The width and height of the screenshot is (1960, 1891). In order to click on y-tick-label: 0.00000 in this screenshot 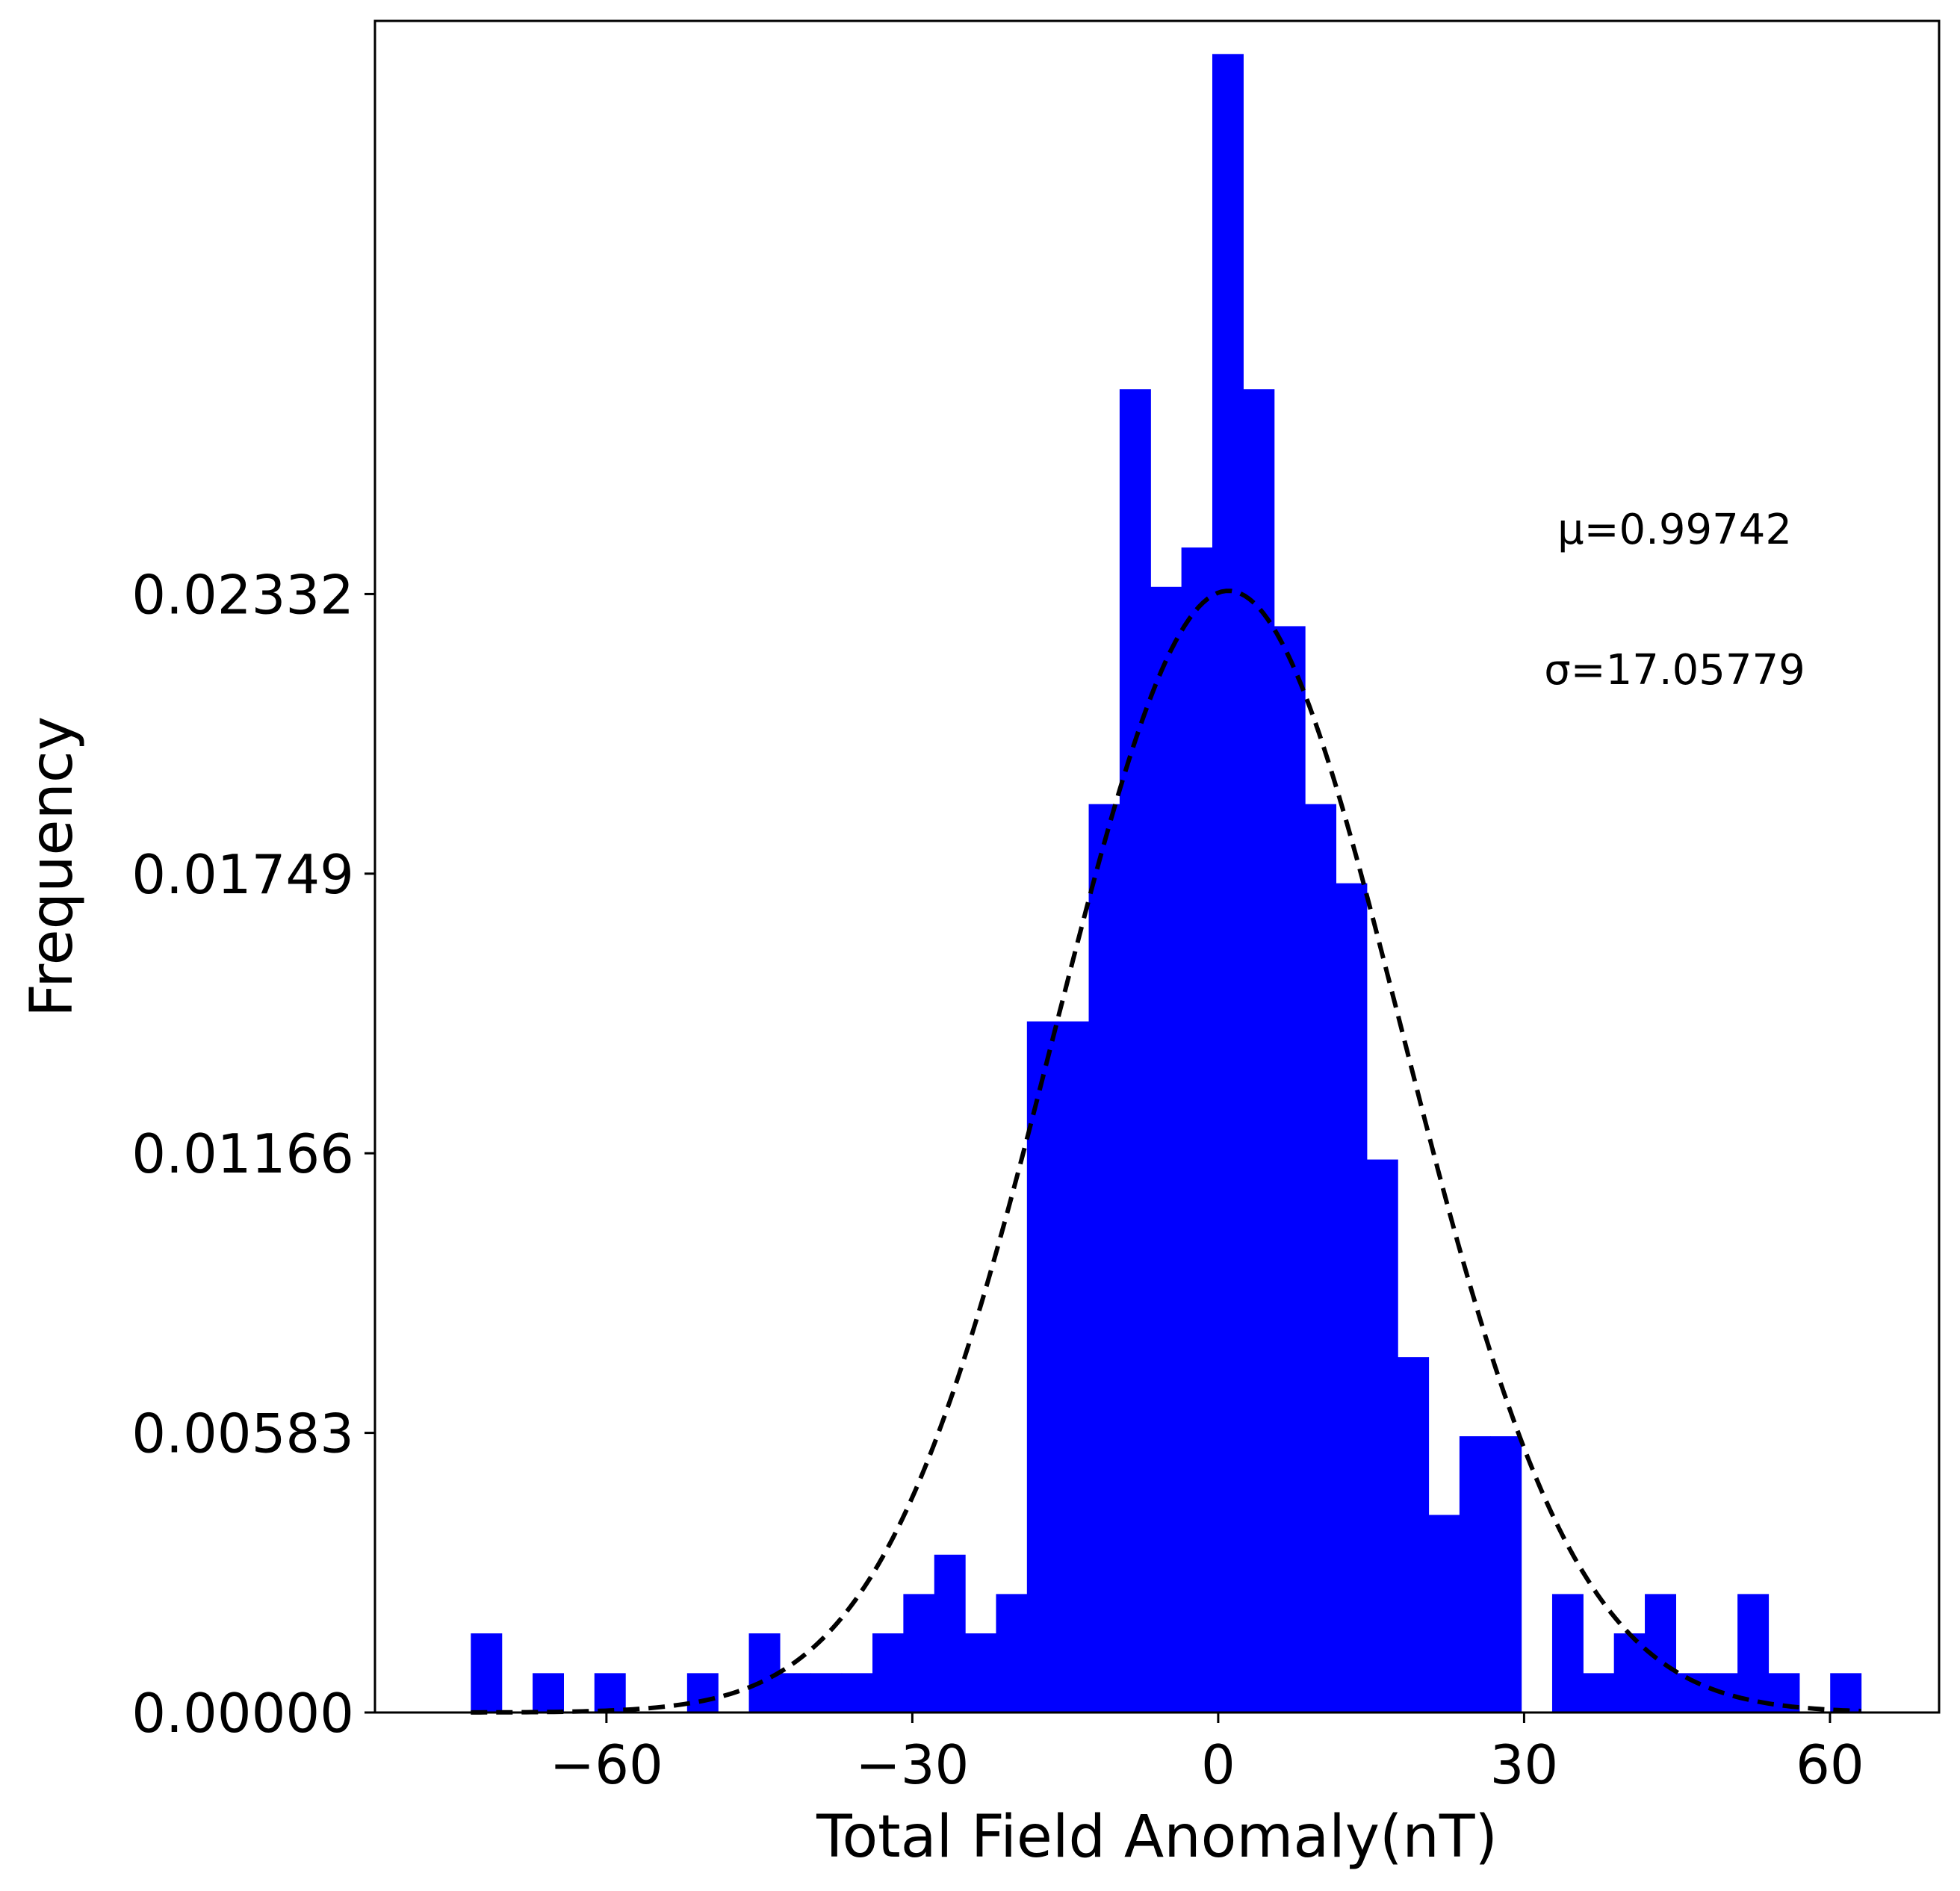, I will do `click(243, 1713)`.